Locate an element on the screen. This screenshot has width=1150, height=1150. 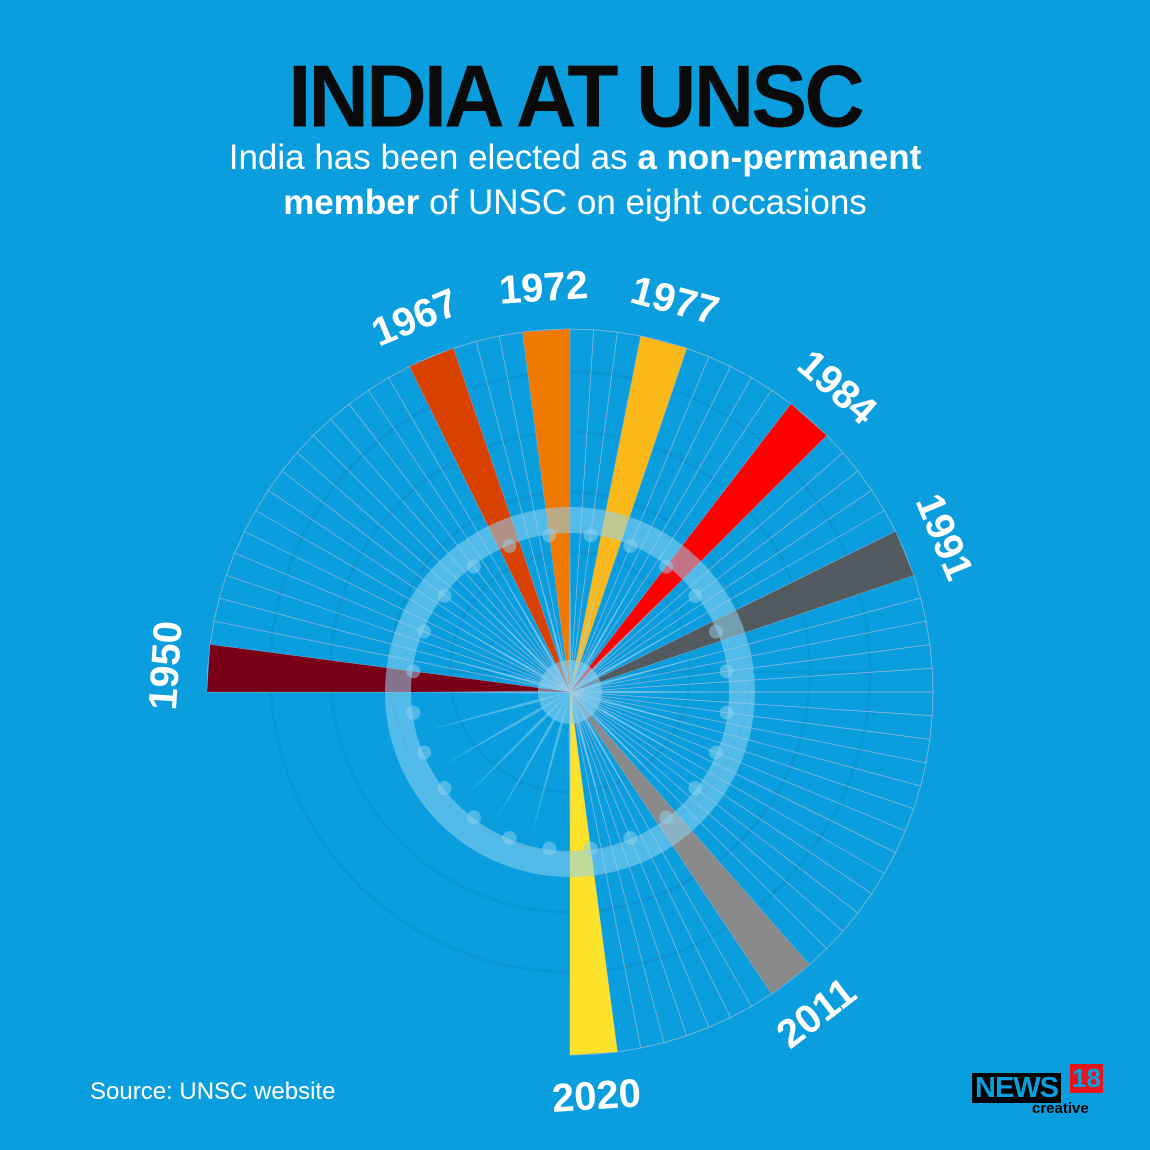
term-label-1967: 1967 is located at coordinates (414, 317).